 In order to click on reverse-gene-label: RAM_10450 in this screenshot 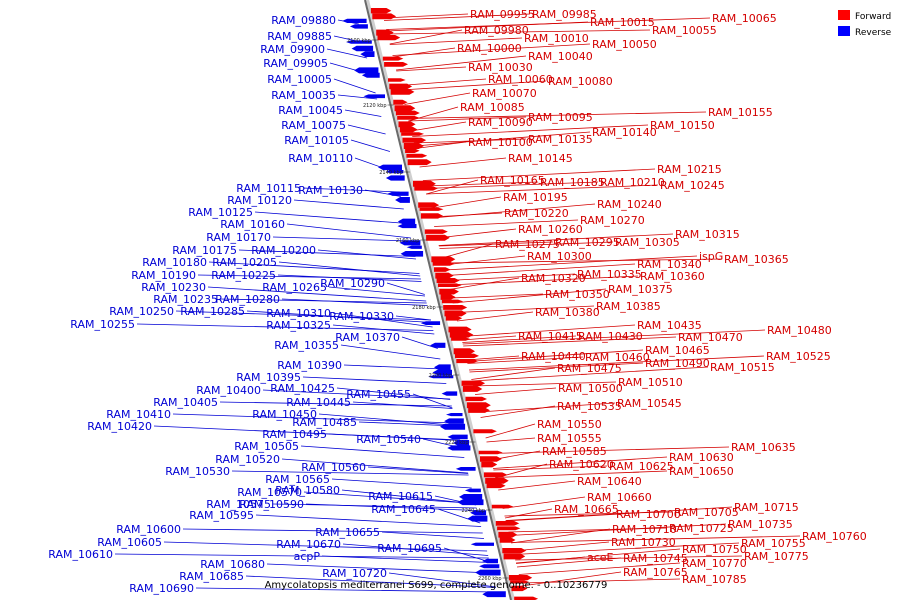, I will do `click(284, 414)`.